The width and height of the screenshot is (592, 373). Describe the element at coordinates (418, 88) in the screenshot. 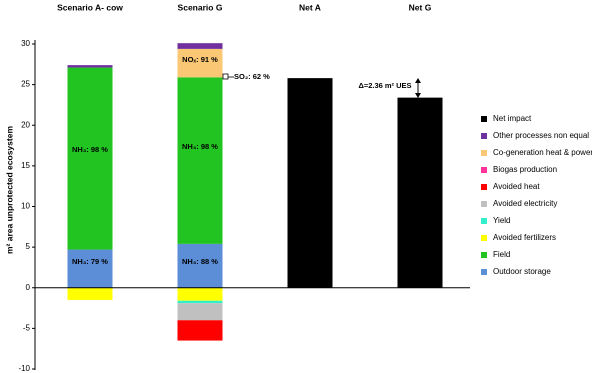

I see `delta-arrowheads` at that location.